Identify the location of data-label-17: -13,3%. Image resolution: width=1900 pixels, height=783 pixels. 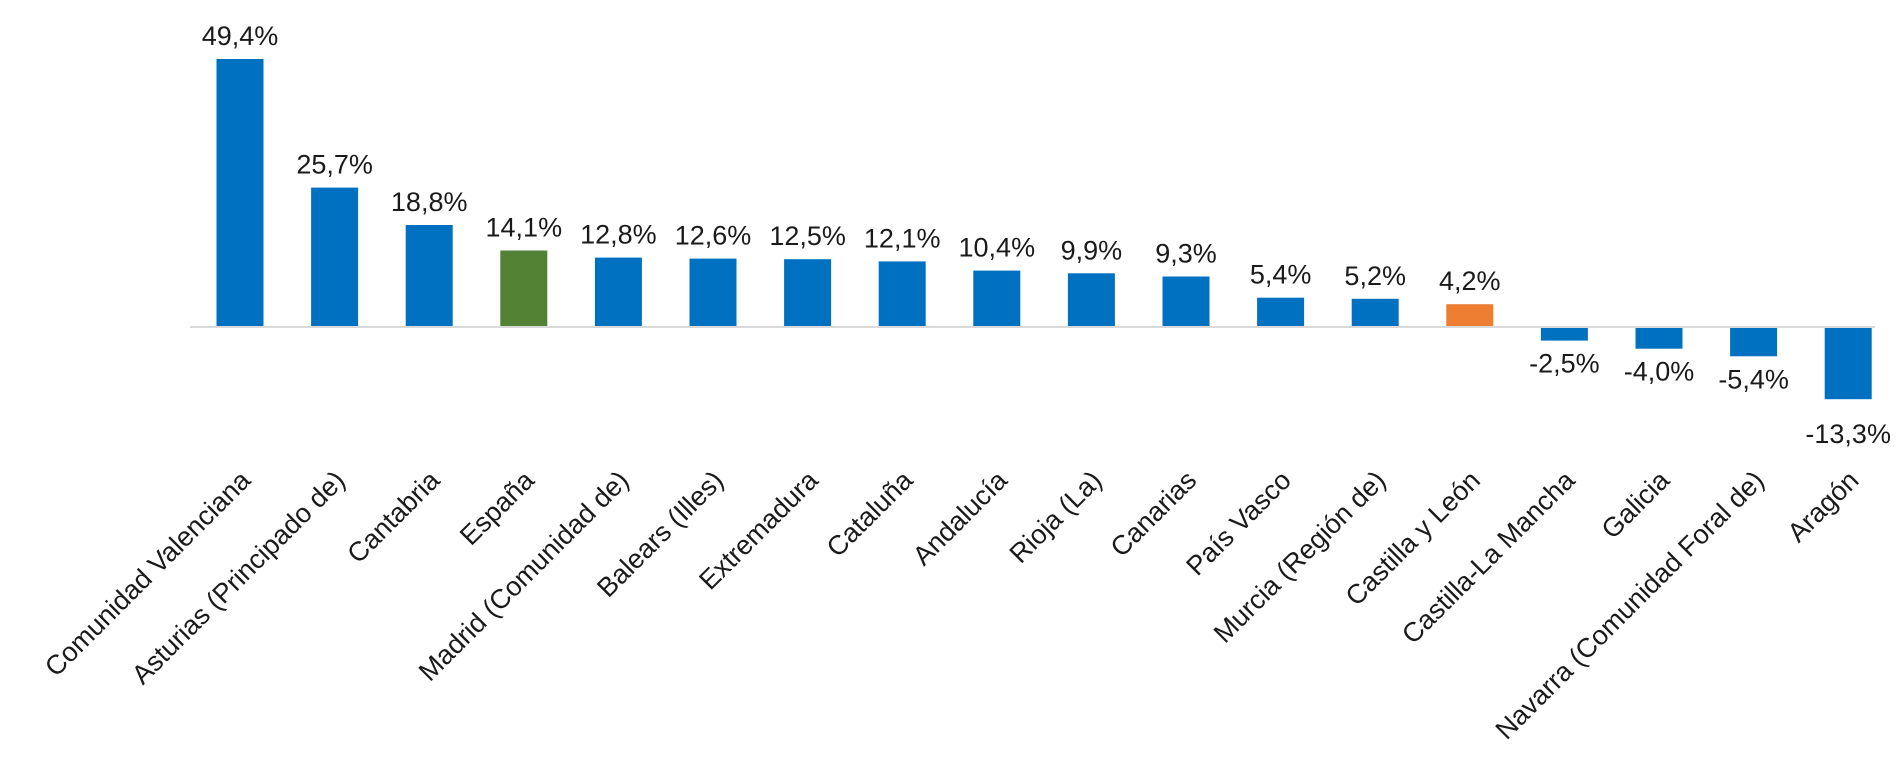
(1848, 434).